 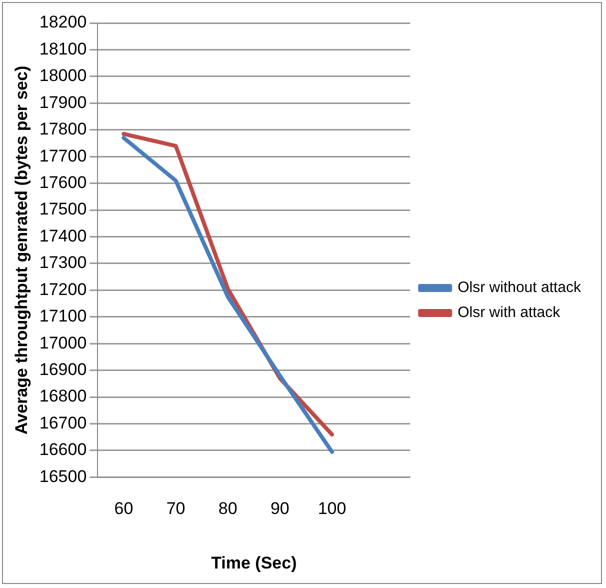 What do you see at coordinates (63, 102) in the screenshot?
I see `y-tick-label: 17900` at bounding box center [63, 102].